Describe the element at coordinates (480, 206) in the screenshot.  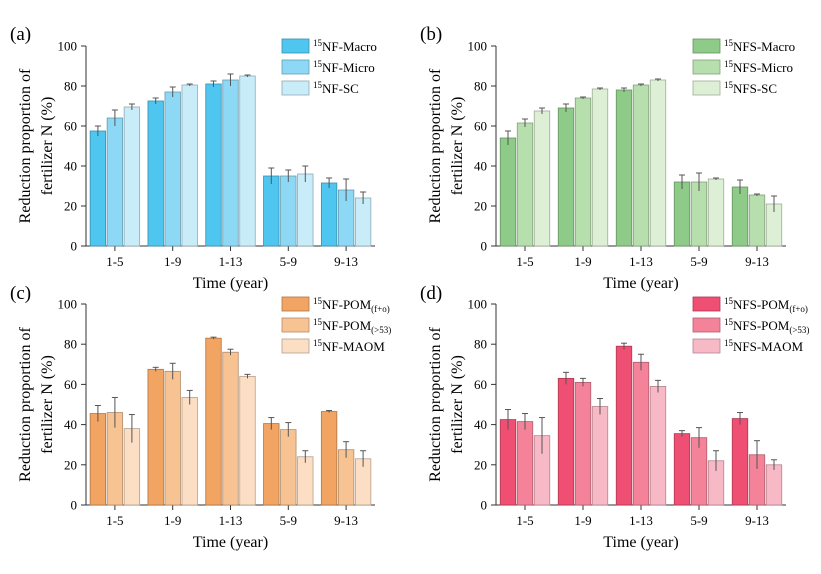
I see `y-tick-label: 20` at that location.